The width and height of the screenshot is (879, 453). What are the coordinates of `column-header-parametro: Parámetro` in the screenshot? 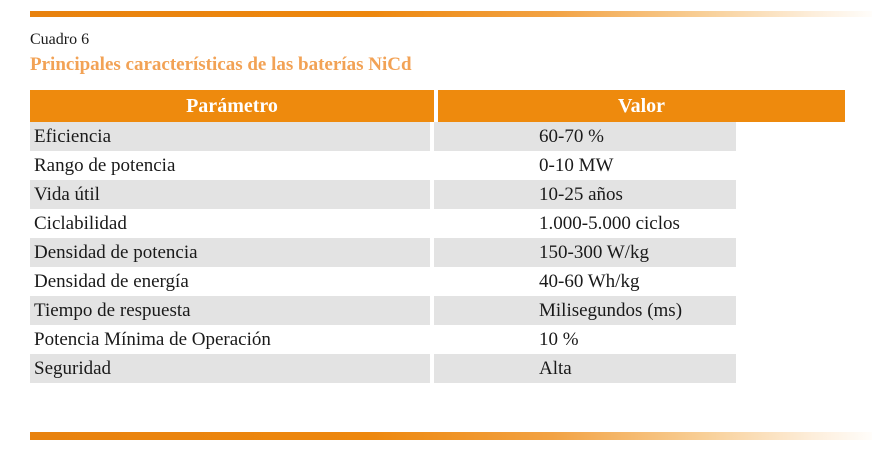 It's located at (232, 106).